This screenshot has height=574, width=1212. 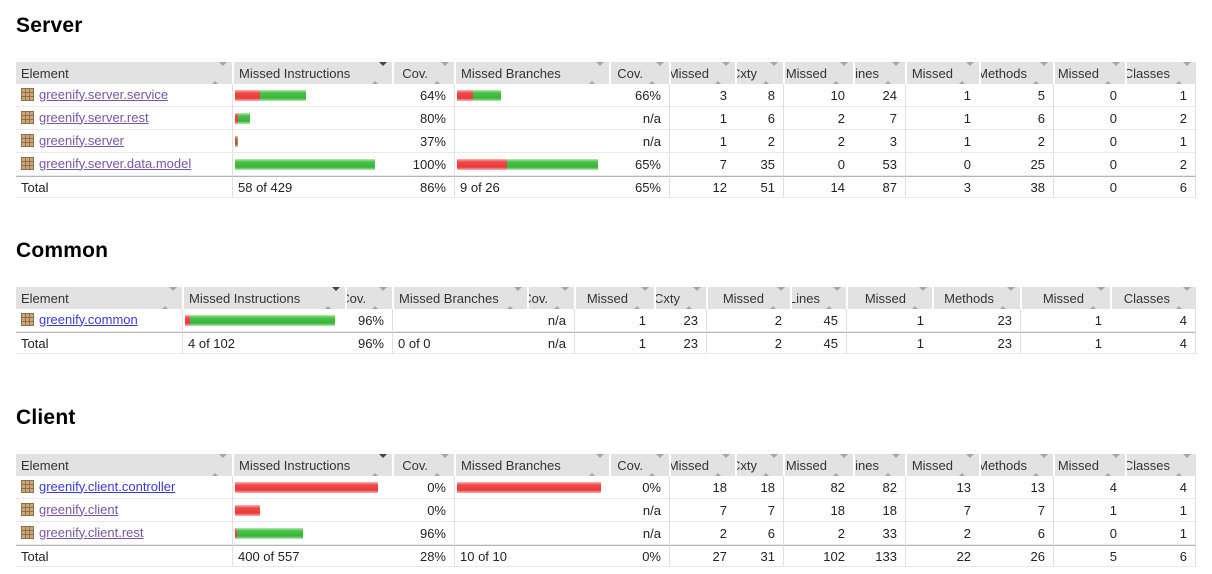 I want to click on total-branch-coverage: 0%, so click(x=639, y=556).